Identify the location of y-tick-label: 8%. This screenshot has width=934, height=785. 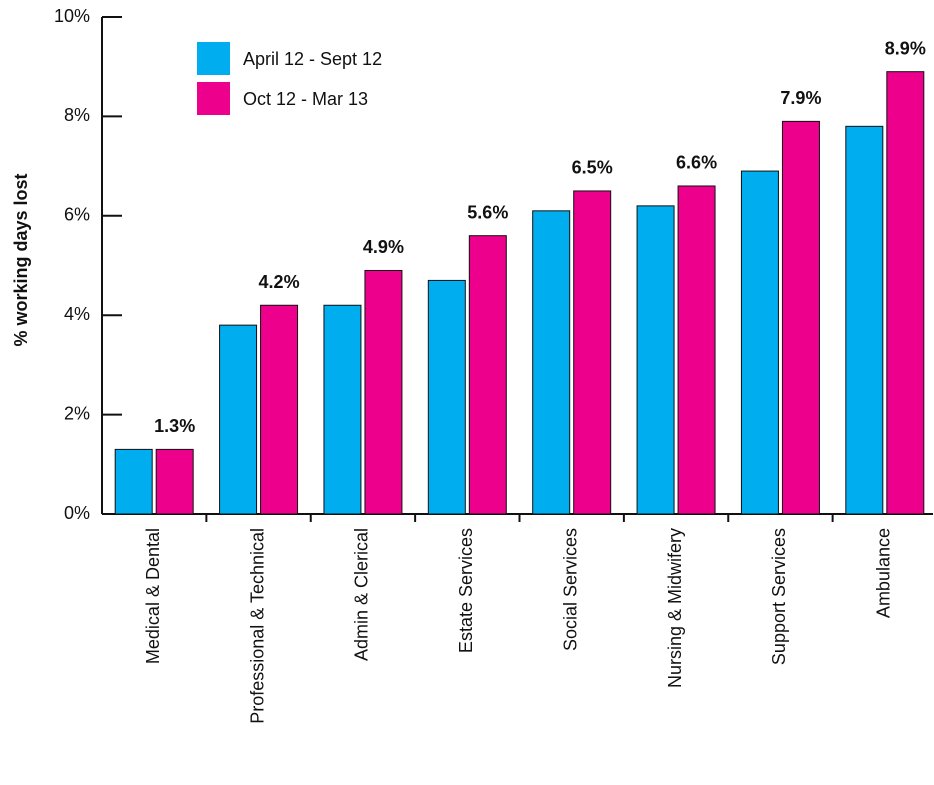
(77, 115).